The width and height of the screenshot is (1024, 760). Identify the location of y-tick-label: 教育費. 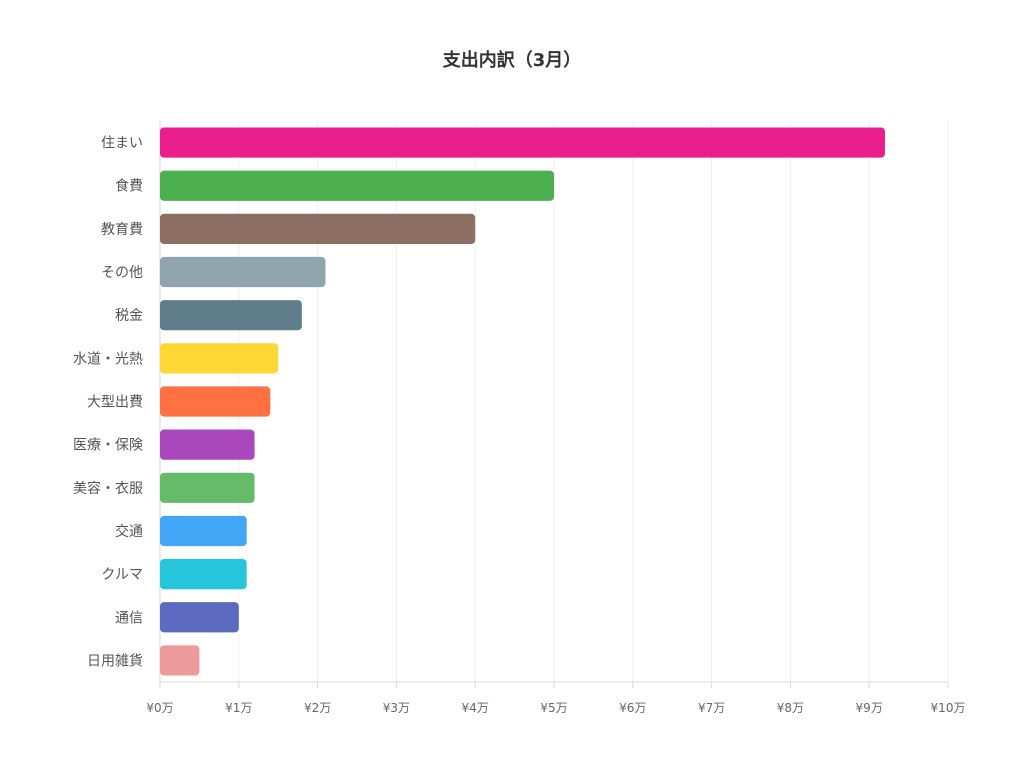
(122, 230).